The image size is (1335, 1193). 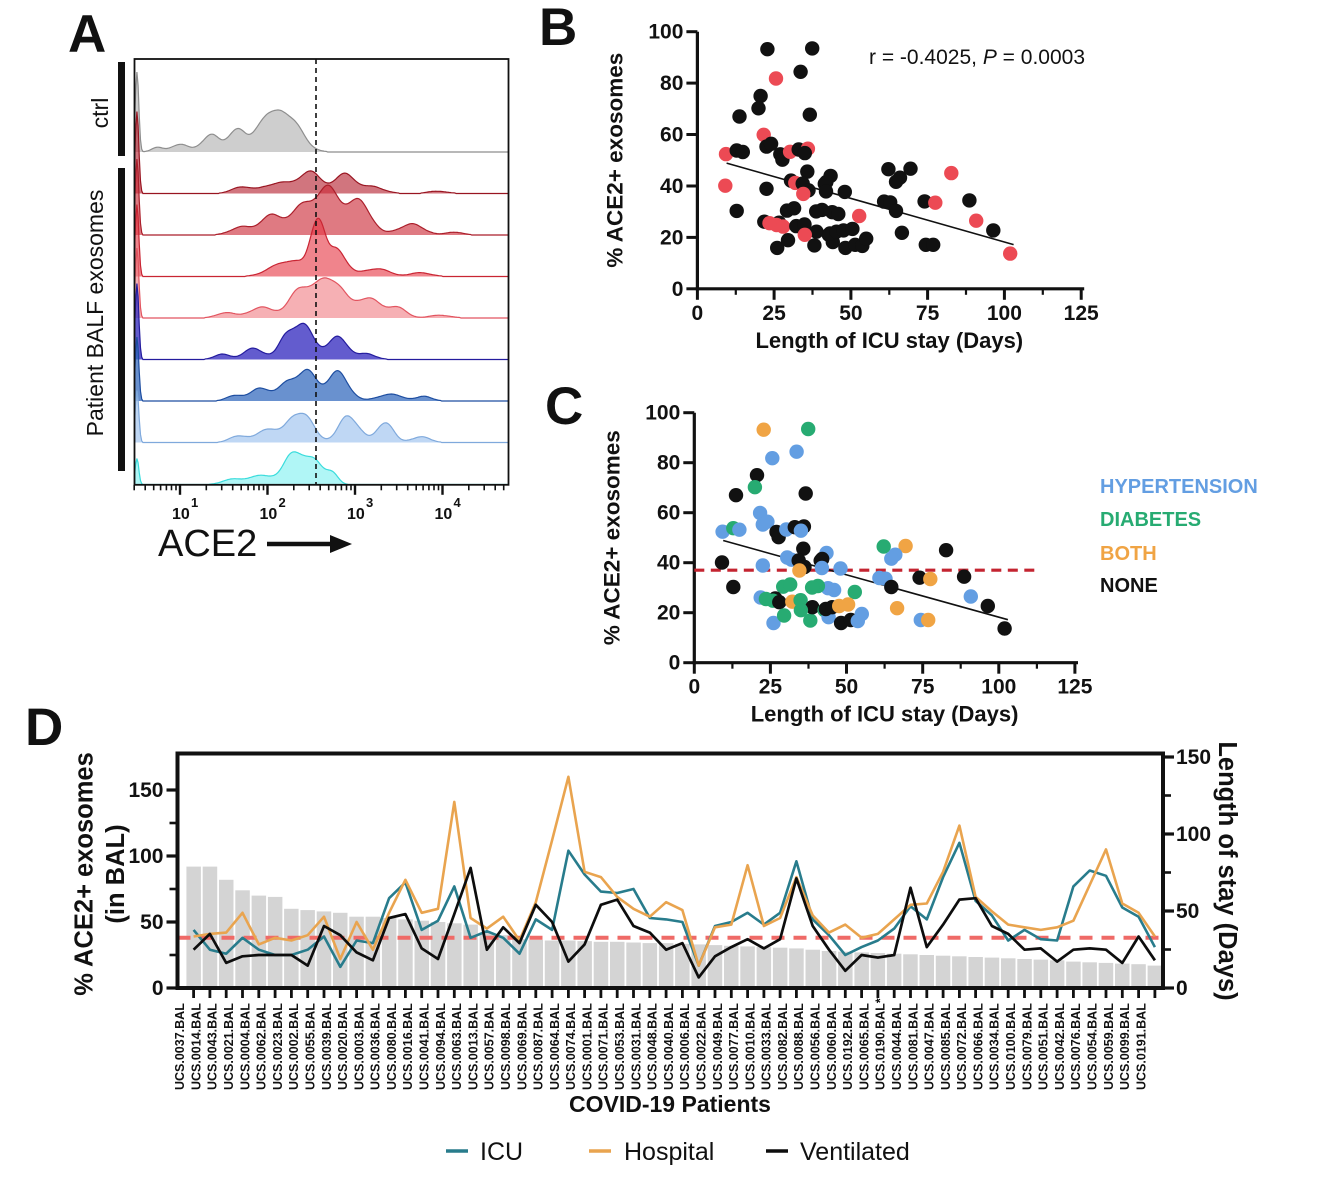 I want to click on svg-text: UCS.0002.BAL, so click(x=294, y=1046).